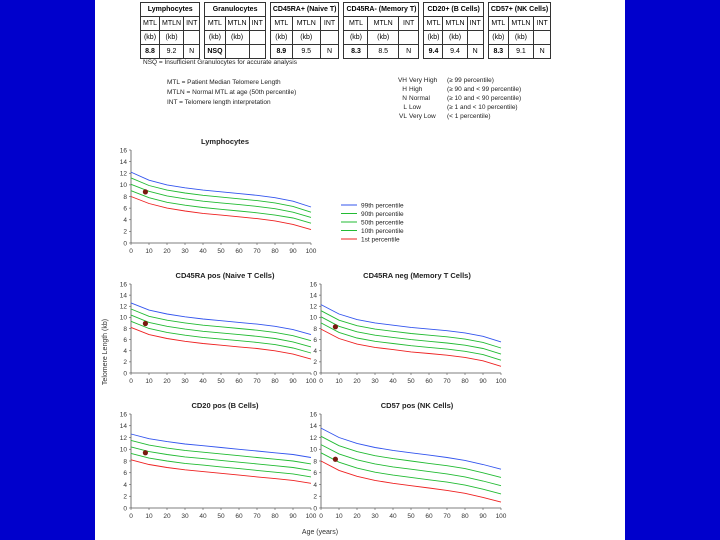  I want to click on chart-title: CD45RA neg (Memory T Cells), so click(417, 275).